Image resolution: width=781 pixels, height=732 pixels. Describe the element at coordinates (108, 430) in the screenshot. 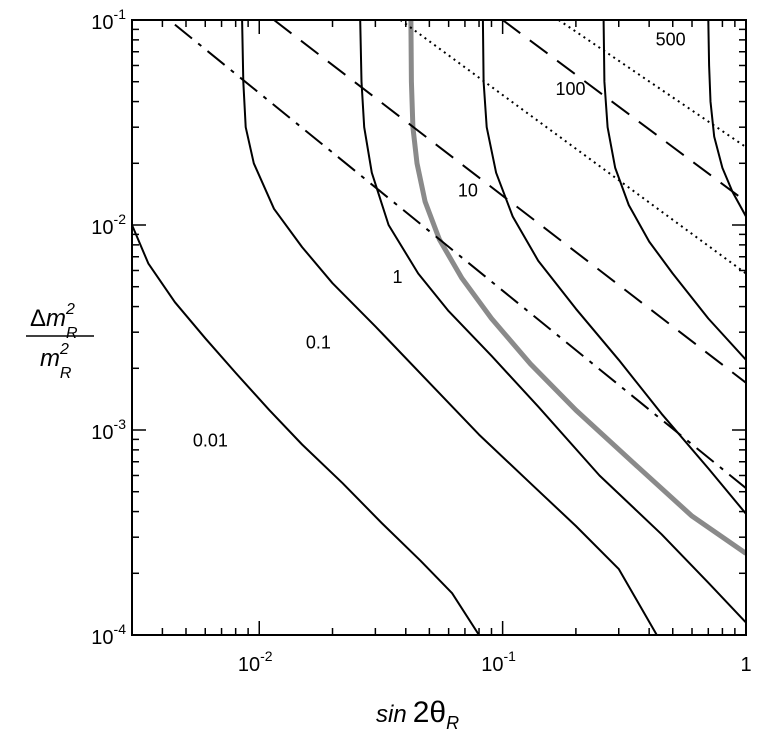

I see `y-axis-tick-label: 10⁻³` at that location.